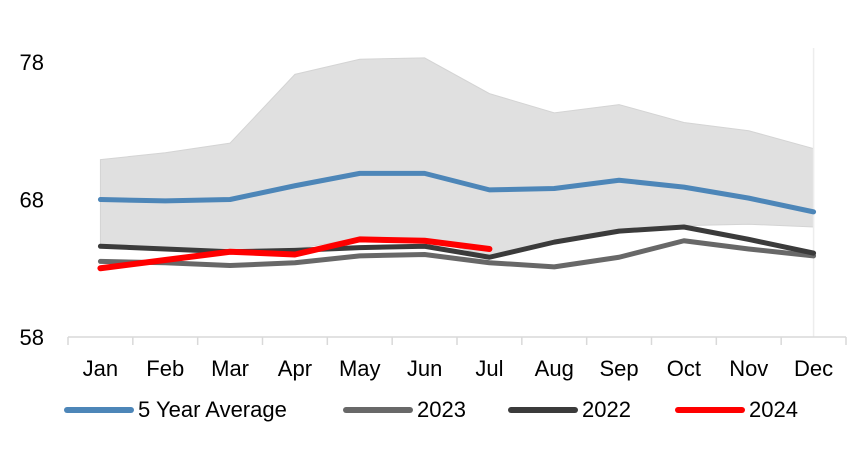  I want to click on legend-item-2024: 2024, so click(736, 410).